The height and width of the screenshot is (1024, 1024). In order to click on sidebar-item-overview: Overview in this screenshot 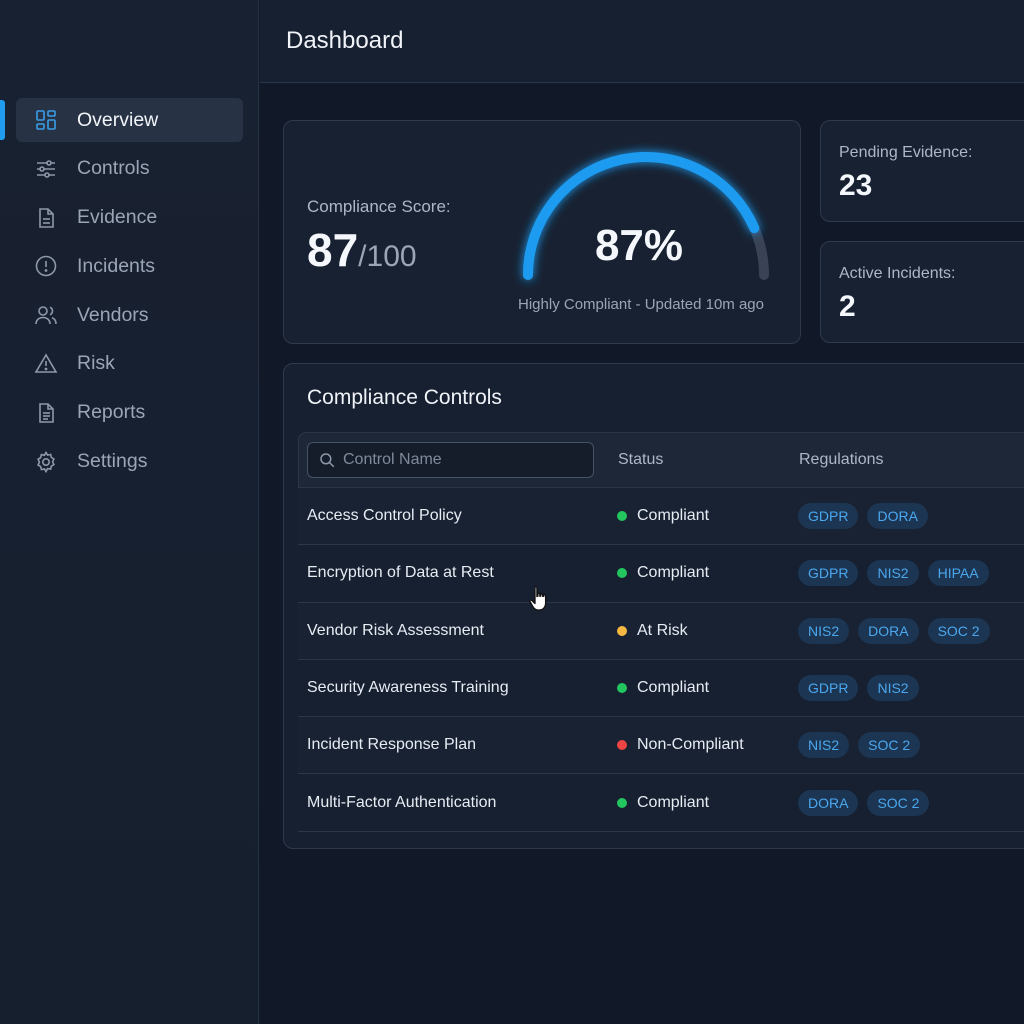, I will do `click(129, 120)`.